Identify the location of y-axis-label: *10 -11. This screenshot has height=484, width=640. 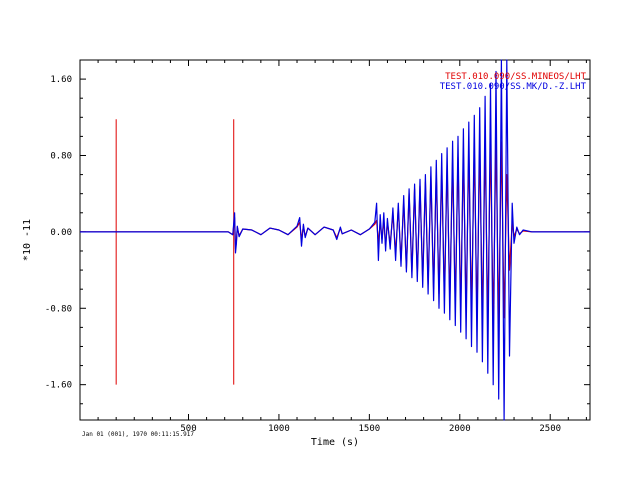
(27, 240).